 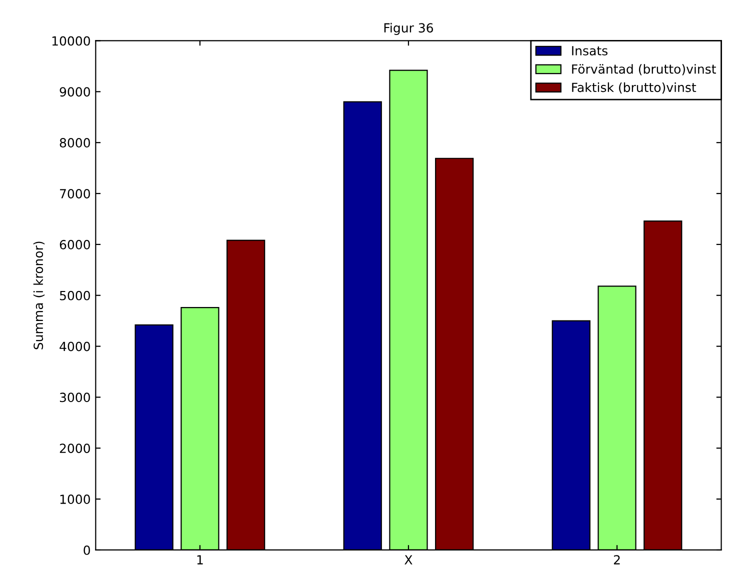 What do you see at coordinates (408, 559) in the screenshot?
I see `x-tick-label: X` at bounding box center [408, 559].